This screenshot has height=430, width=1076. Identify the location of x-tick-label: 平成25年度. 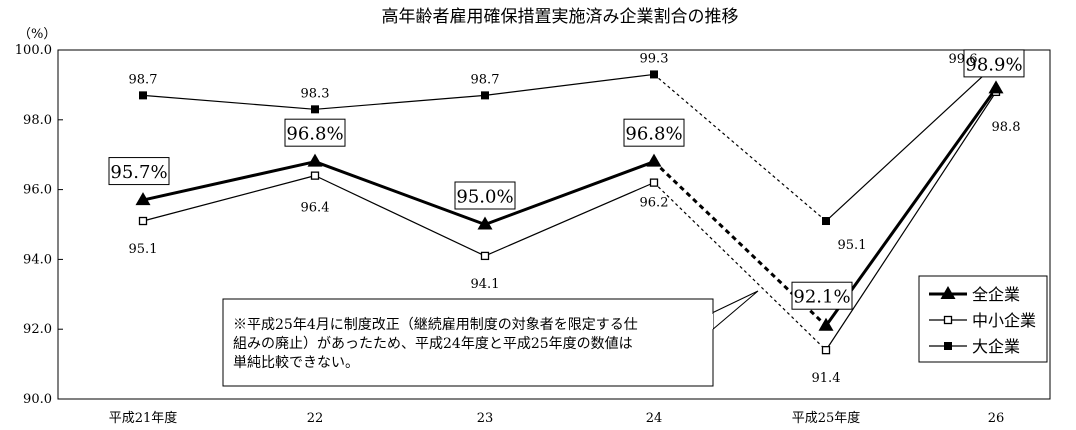
(826, 418).